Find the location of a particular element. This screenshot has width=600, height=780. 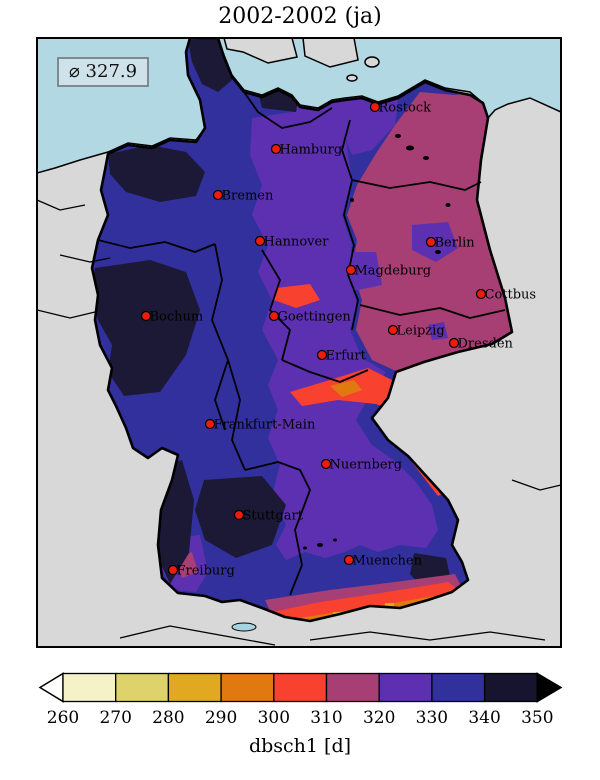

colorbar-tick-270: 270 is located at coordinates (115, 718).